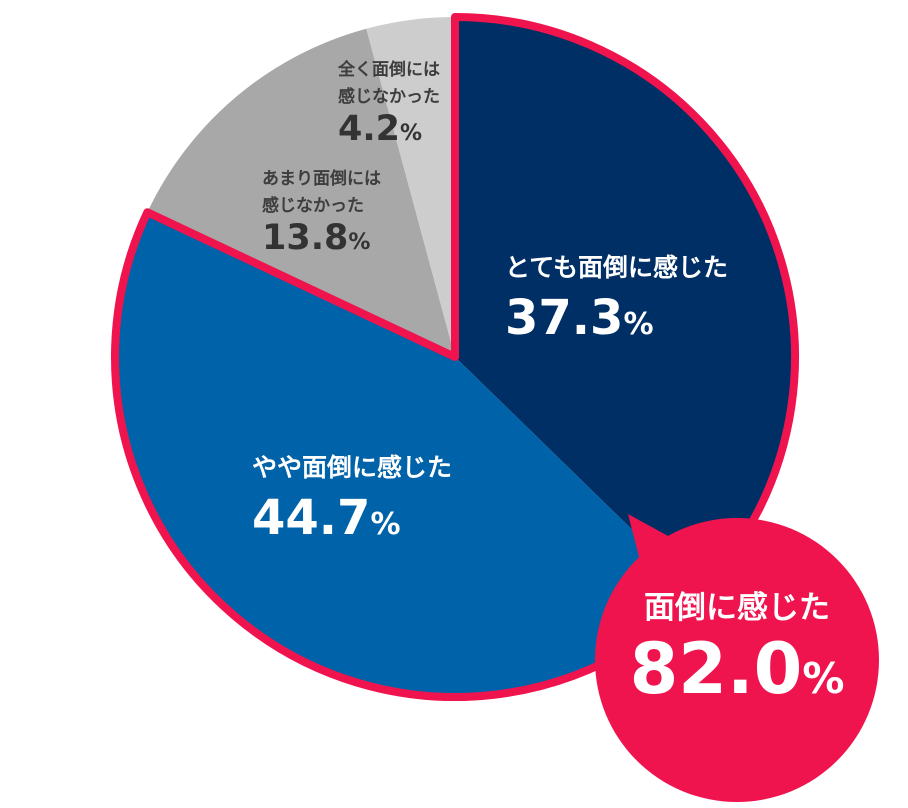 The image size is (908, 808). I want to click on callout-label: 面倒に感じた, so click(737, 608).